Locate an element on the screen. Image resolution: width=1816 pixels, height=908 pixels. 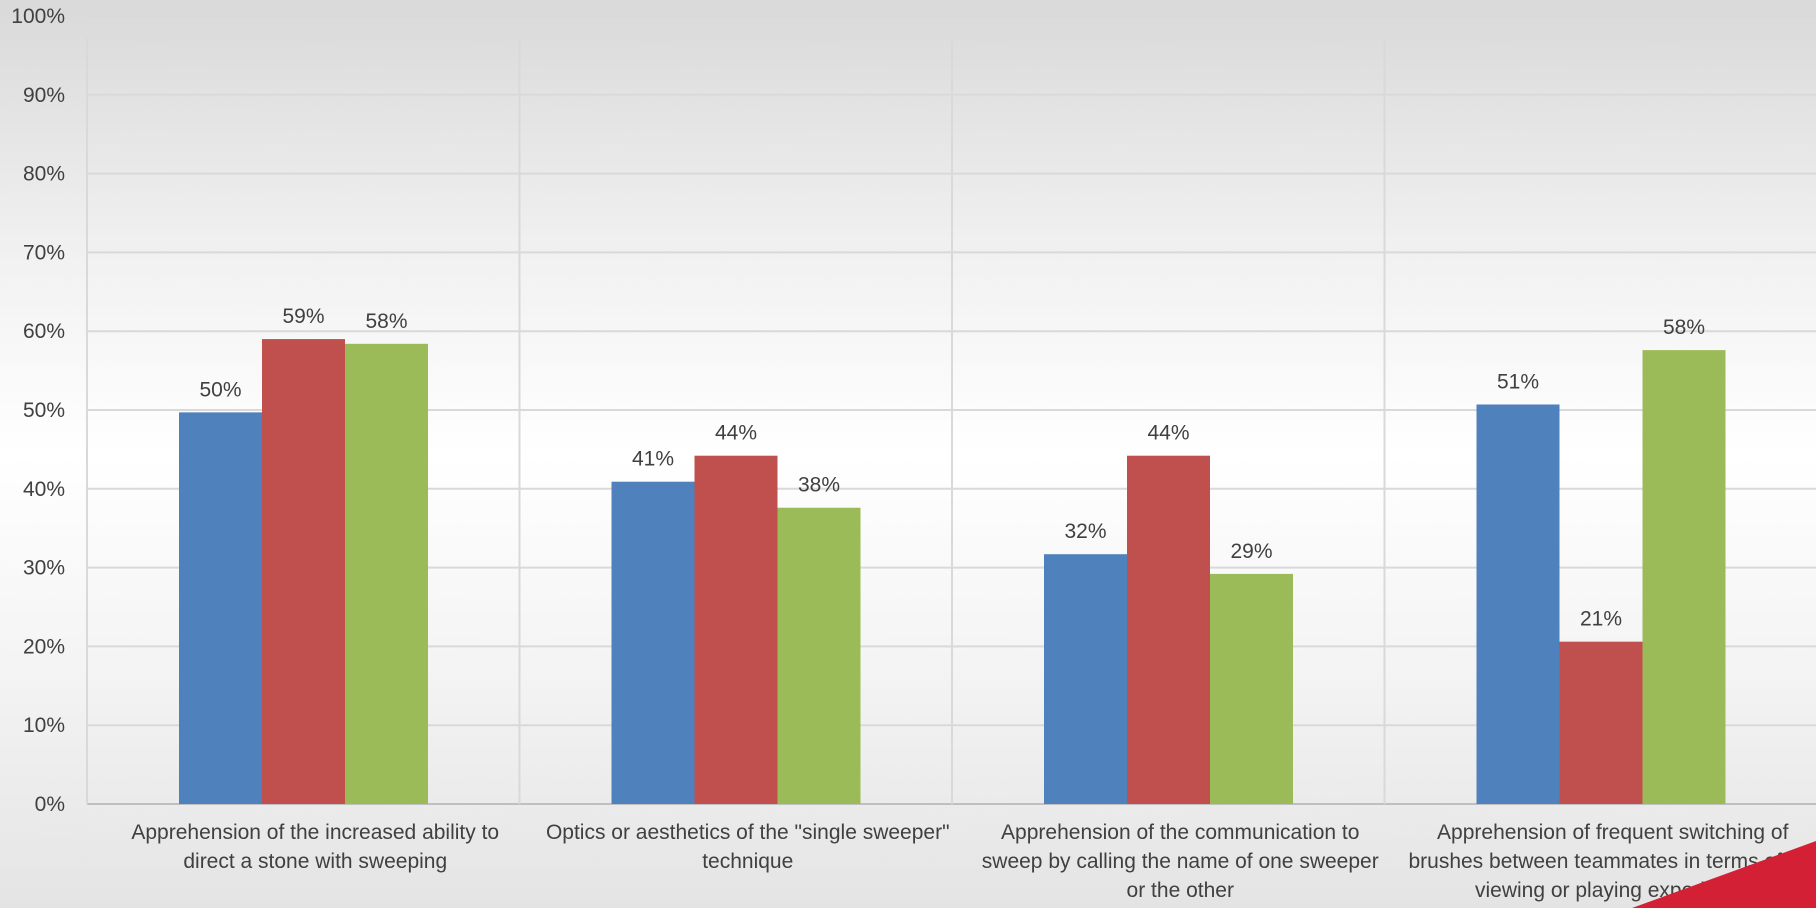
y-tick-label: 10% is located at coordinates (44, 725).